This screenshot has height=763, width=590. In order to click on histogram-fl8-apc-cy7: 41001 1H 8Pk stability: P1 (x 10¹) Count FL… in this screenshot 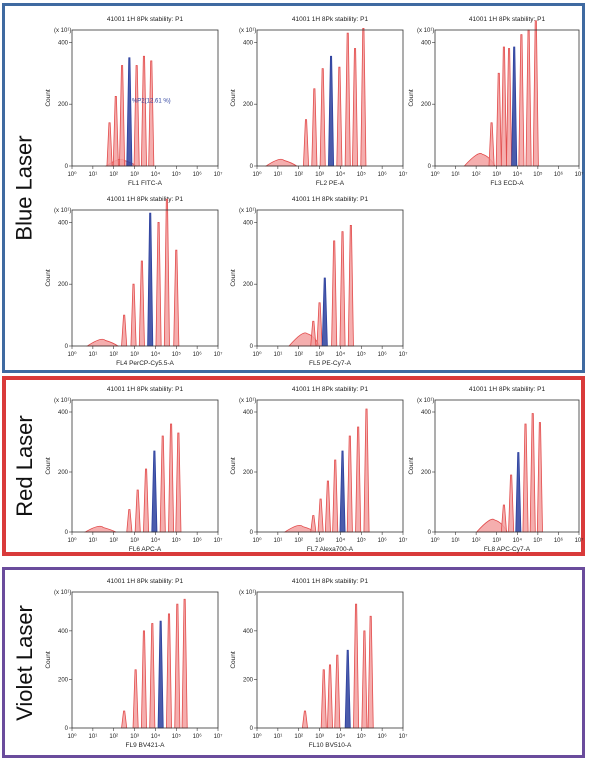, I will do `click(496, 469)`.